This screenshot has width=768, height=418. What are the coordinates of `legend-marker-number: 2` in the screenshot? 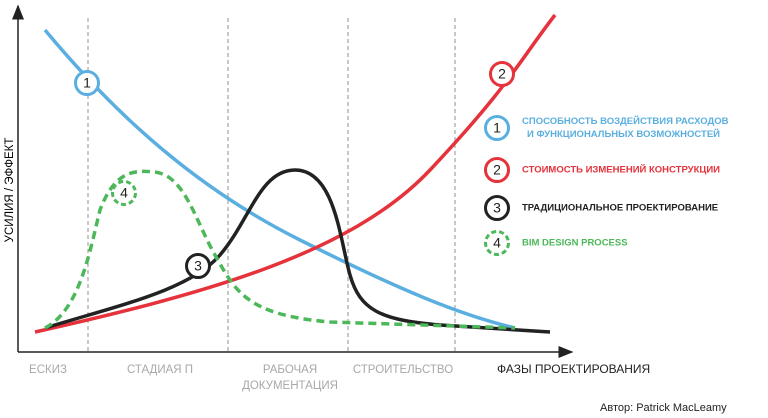 It's located at (497, 170).